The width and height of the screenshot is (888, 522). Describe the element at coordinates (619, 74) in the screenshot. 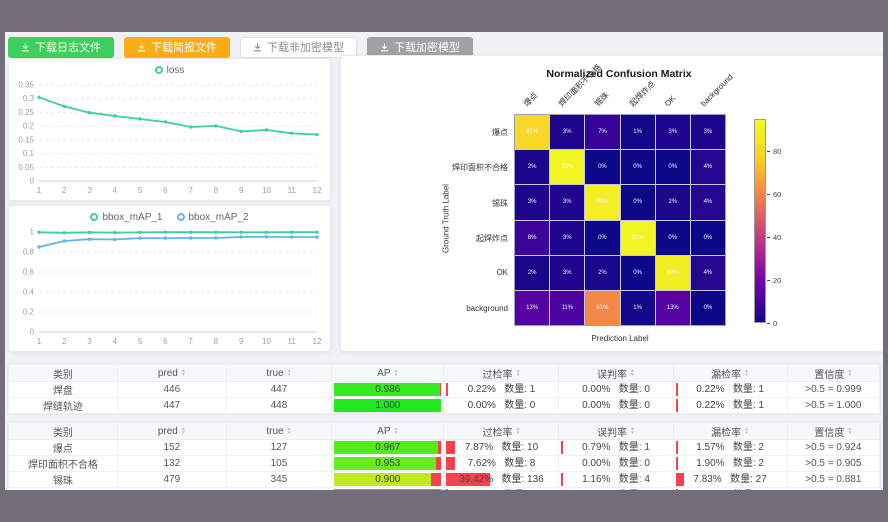

I see `confusion-matrix-title: Normalized Confusion Matrix` at that location.